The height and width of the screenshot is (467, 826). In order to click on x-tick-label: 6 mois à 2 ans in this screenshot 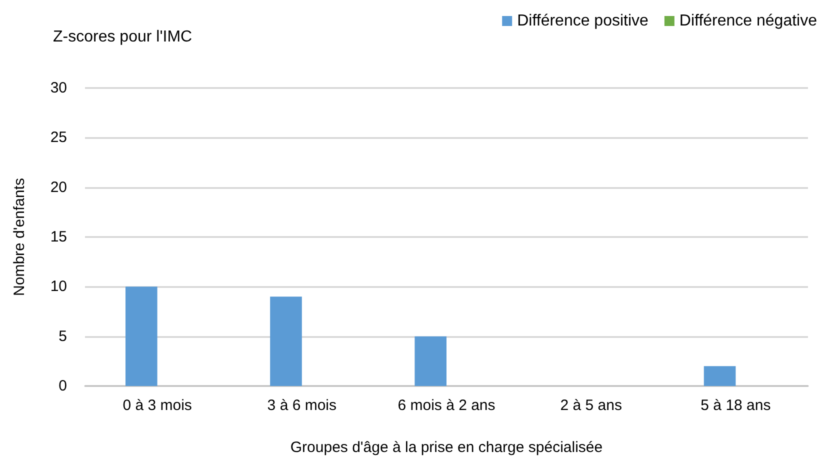, I will do `click(447, 405)`.